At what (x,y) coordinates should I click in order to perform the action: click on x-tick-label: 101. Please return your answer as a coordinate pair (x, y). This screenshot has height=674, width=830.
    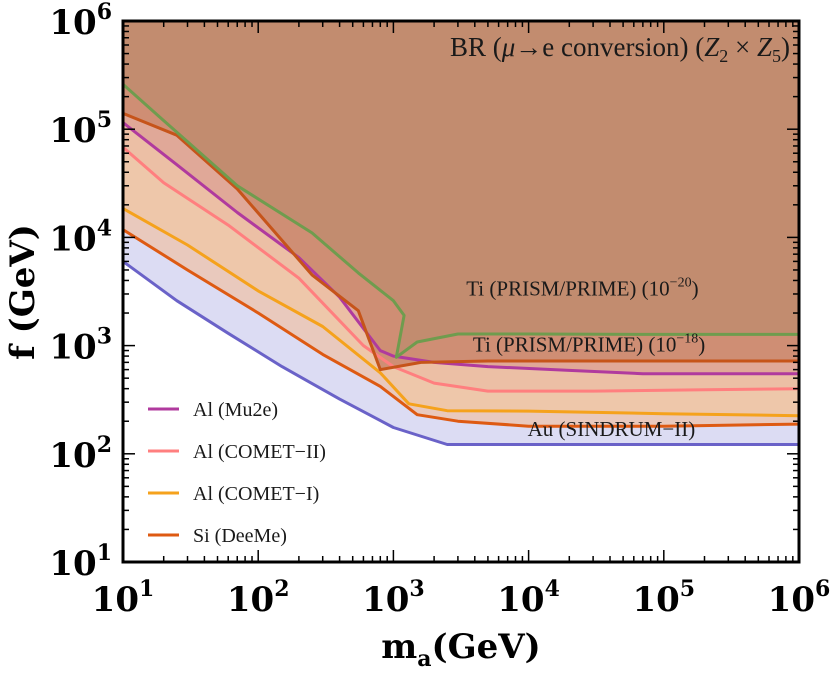
    Looking at the image, I should click on (123, 598).